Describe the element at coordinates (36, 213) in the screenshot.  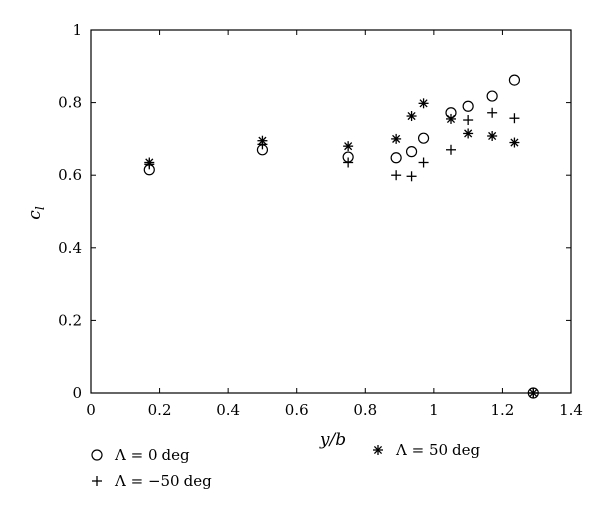
I see `y-axis-label: cl` at that location.